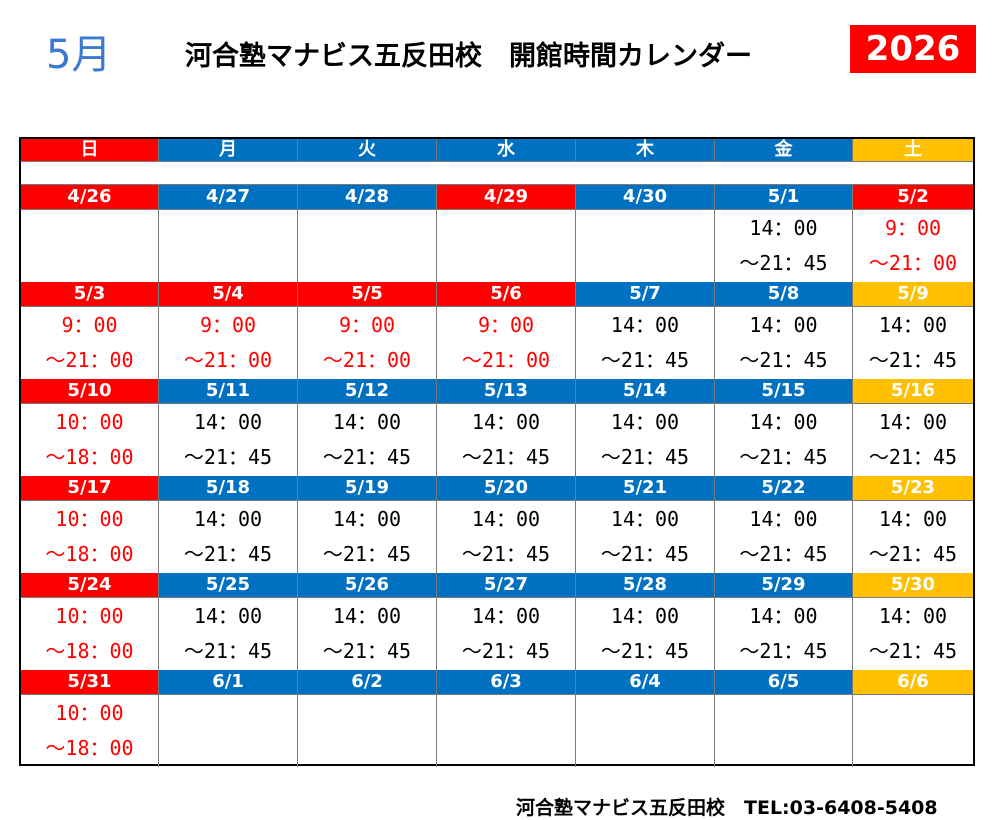 This screenshot has width=996, height=820. I want to click on date-cell: 5/23, so click(913, 488).